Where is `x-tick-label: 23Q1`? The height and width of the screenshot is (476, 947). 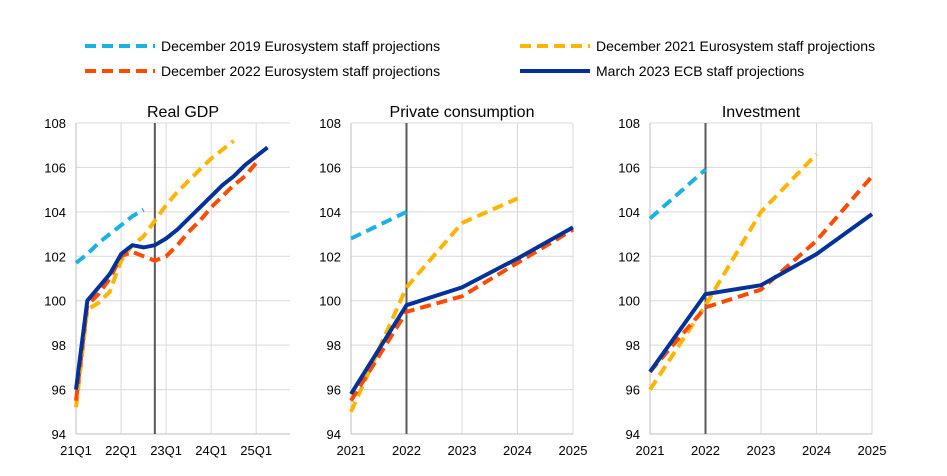 x-tick-label: 23Q1 is located at coordinates (166, 450).